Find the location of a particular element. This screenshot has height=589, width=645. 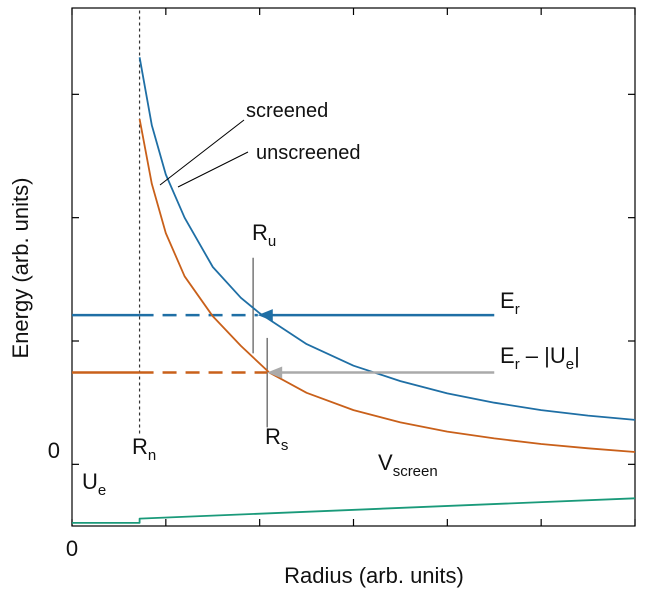

energy-levels is located at coordinates (170, 343).